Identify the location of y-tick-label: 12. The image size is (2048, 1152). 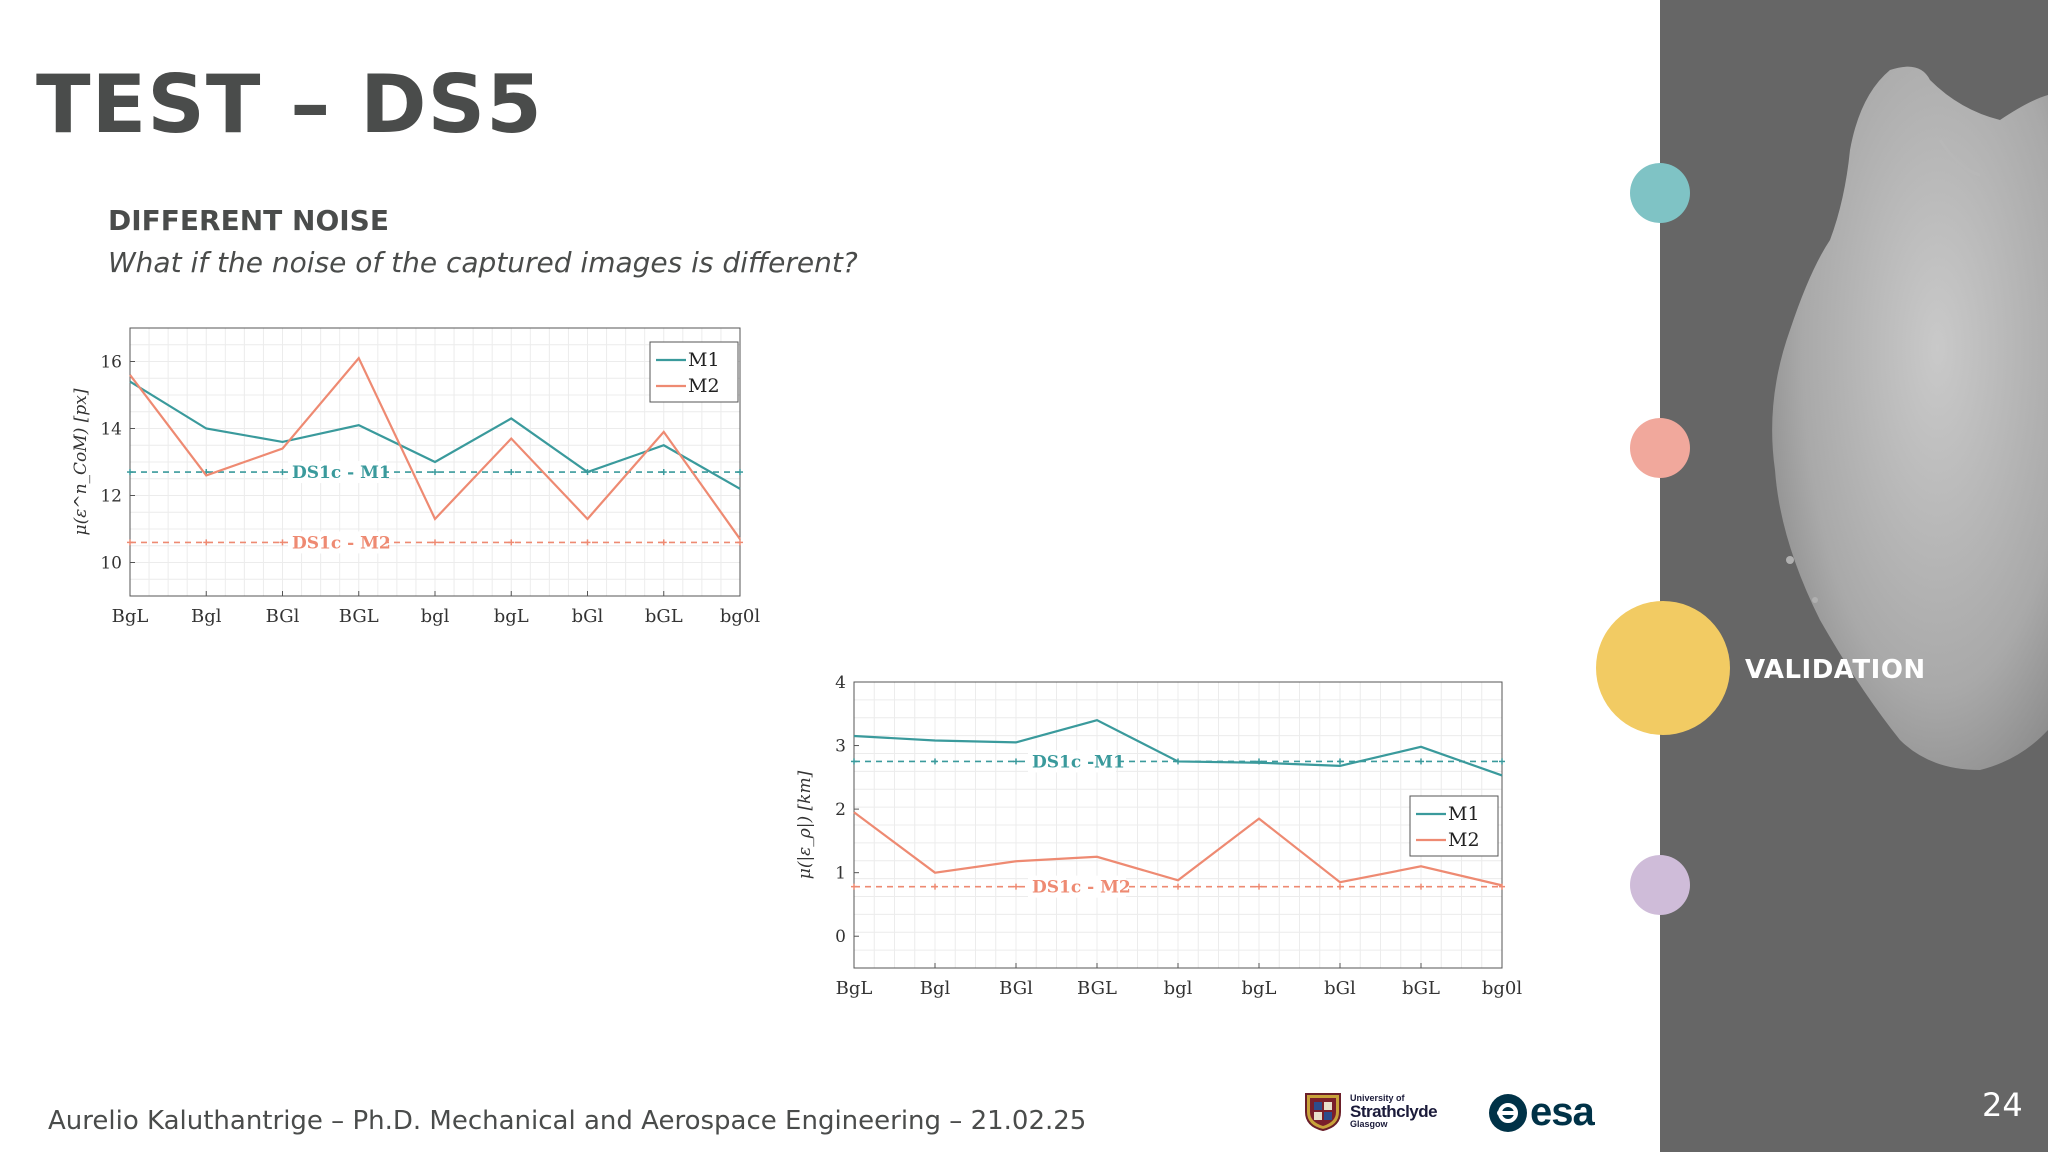
(111, 497).